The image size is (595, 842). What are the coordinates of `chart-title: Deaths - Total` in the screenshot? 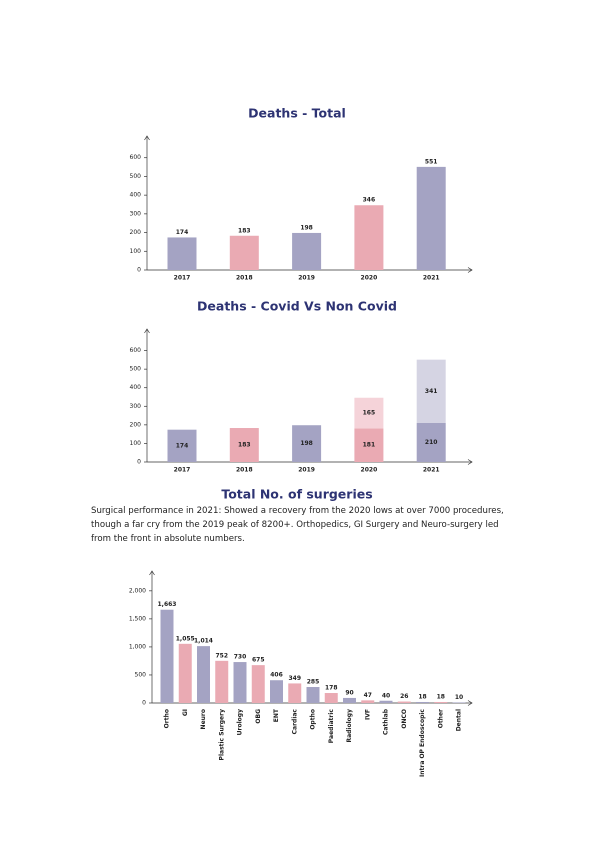 It's located at (297, 113).